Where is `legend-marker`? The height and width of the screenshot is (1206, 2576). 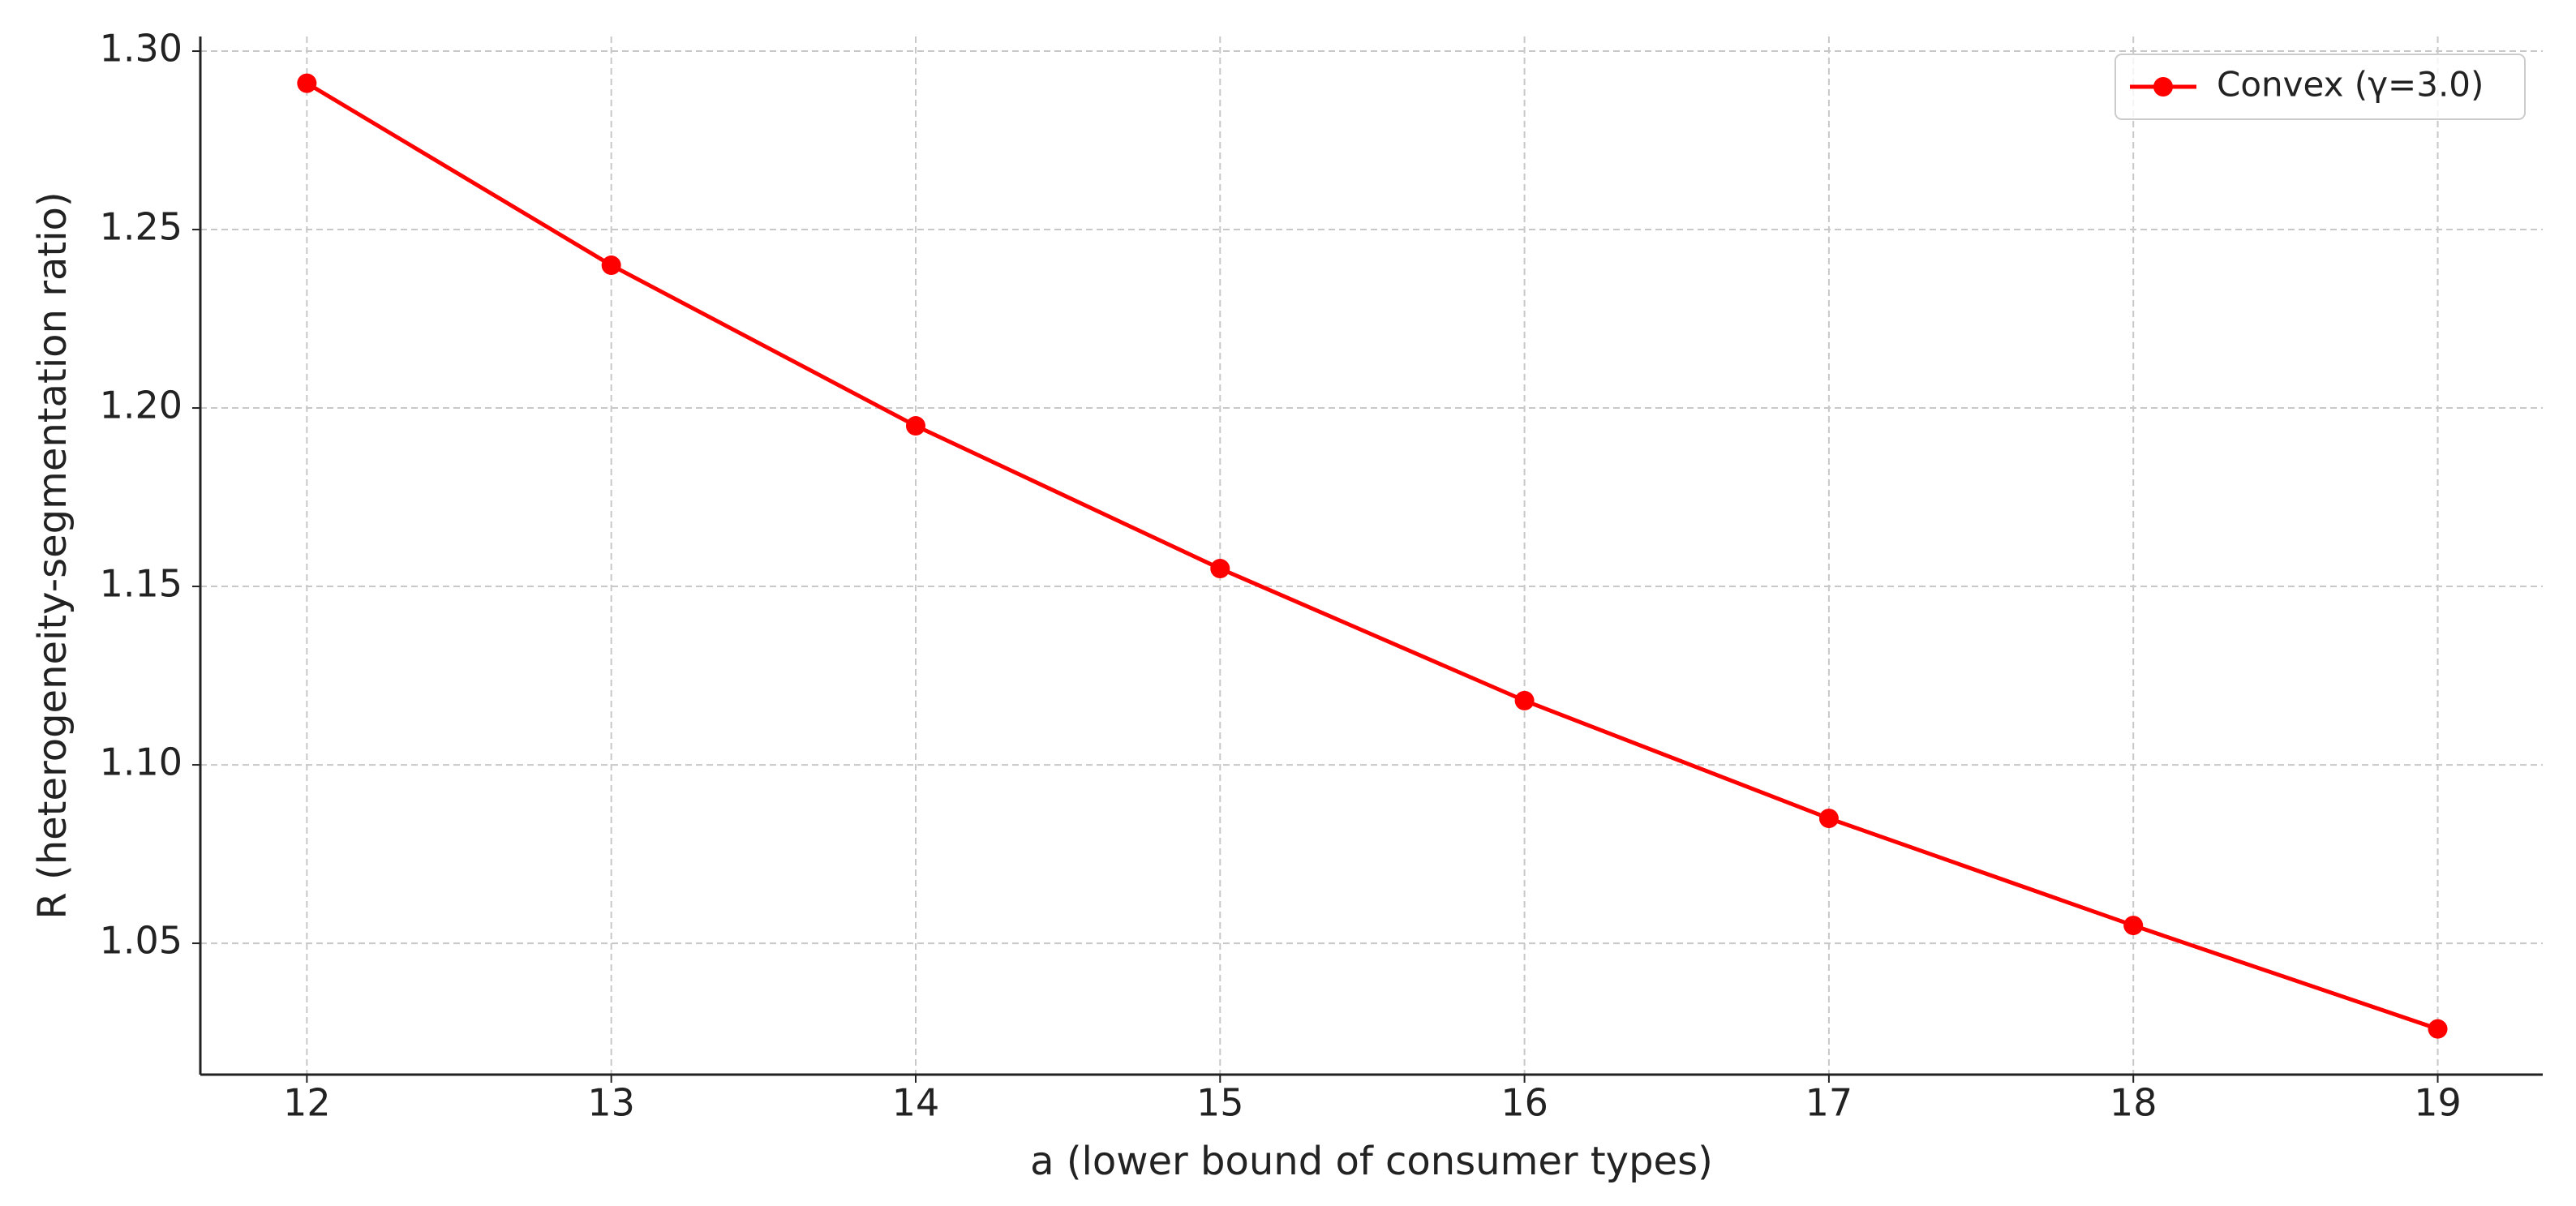
legend-marker is located at coordinates (2163, 87).